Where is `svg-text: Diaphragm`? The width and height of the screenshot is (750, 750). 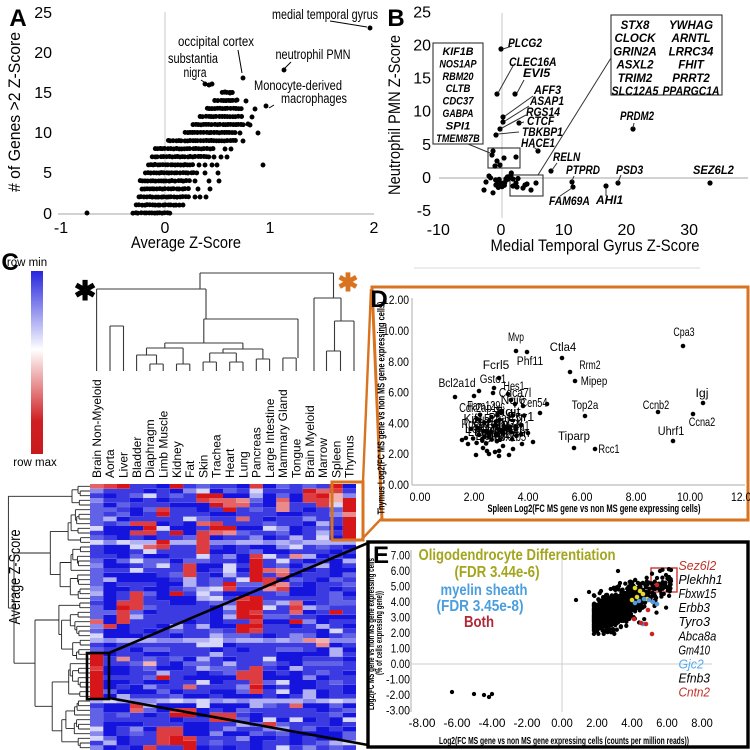 svg-text: Diaphragm is located at coordinates (150, 448).